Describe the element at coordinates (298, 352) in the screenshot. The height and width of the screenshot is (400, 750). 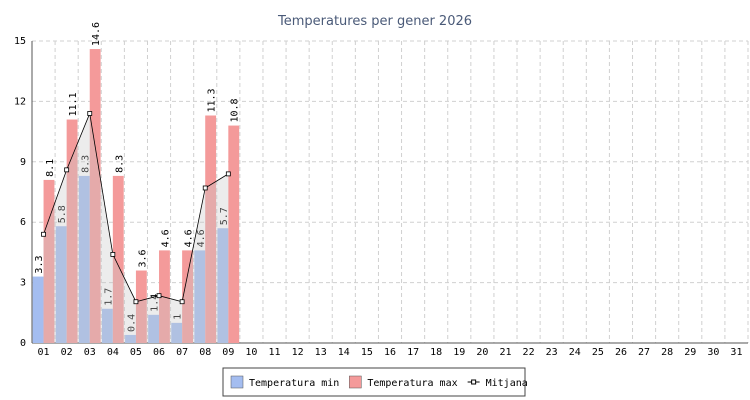
I see `x-tick-label: 12` at that location.